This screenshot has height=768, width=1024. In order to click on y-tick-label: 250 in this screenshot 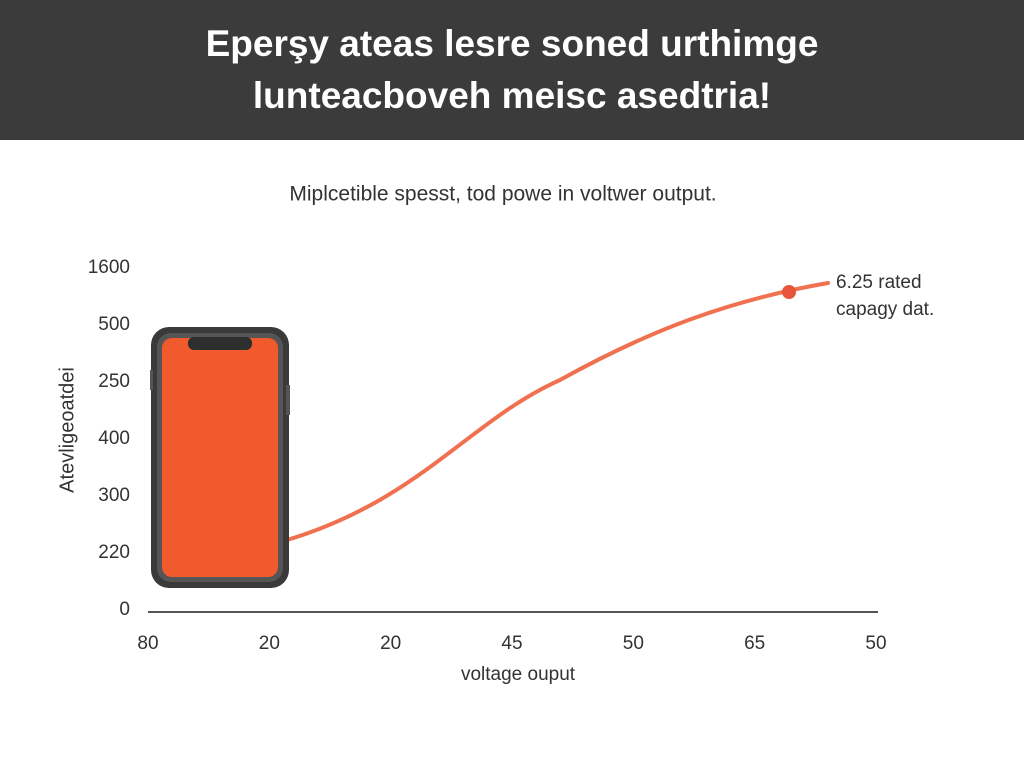, I will do `click(114, 381)`.